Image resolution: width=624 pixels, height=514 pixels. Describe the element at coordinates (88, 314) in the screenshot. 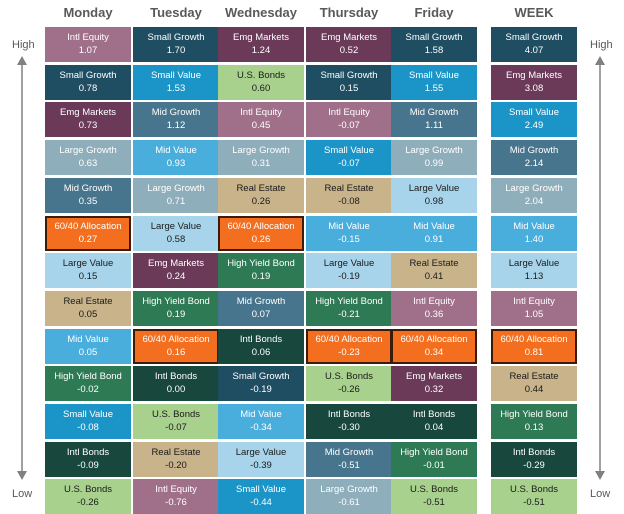

I see `return-value: 0.05` at that location.